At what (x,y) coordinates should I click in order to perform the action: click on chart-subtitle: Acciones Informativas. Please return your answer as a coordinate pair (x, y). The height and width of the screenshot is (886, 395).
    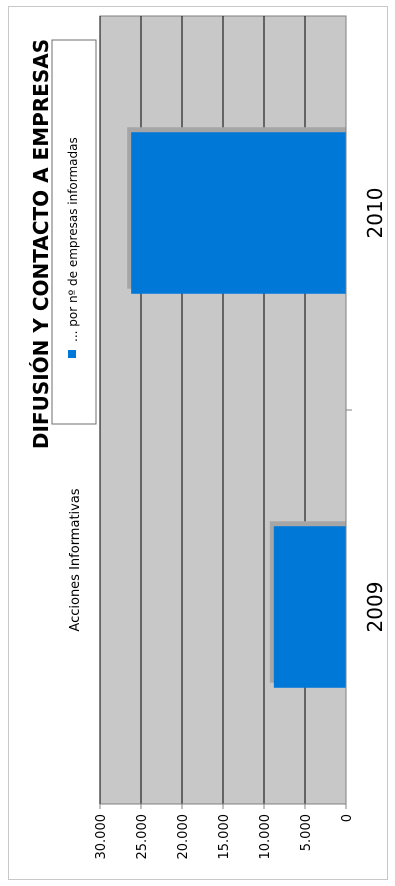
    Looking at the image, I should click on (75, 559).